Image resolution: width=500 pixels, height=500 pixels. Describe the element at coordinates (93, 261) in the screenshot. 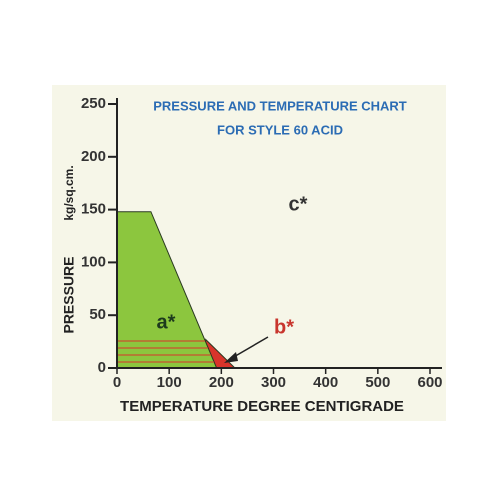

I see `y-tick-label: 100` at that location.